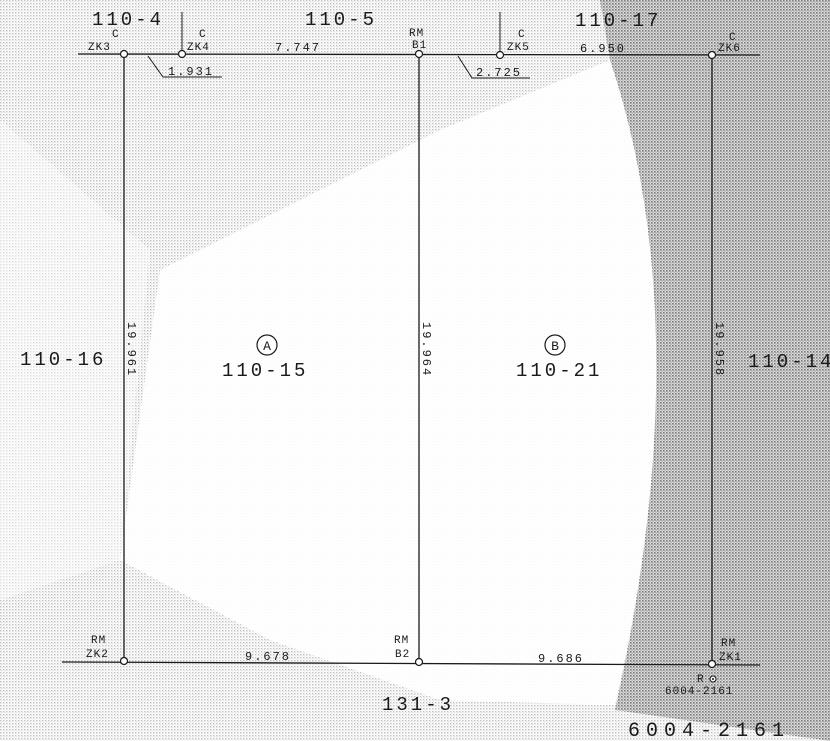  Describe the element at coordinates (712, 55) in the screenshot. I see `point-zk6-marker` at that location.